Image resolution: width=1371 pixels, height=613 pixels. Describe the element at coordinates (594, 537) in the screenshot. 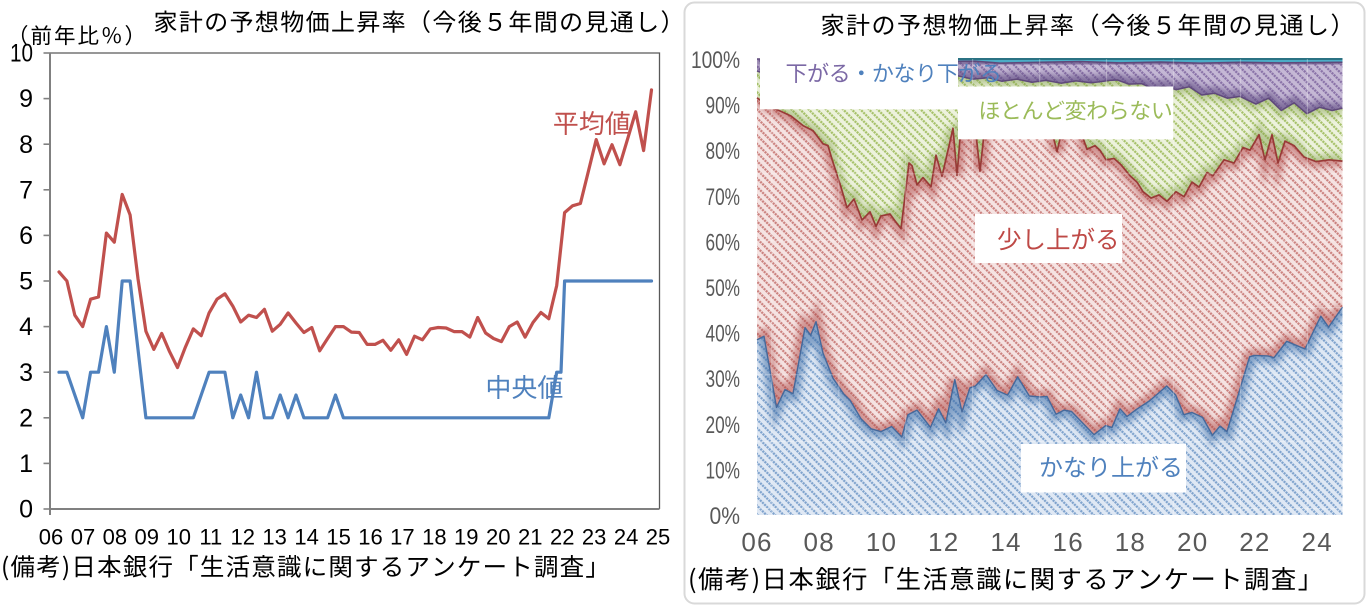

I see `svg-text: 23` at that location.